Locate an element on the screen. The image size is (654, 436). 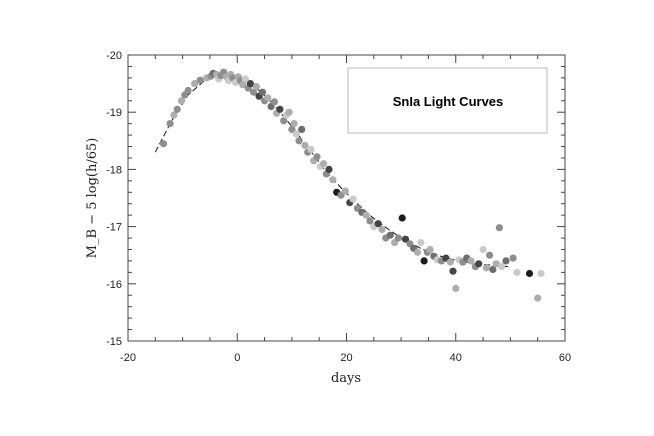
x-tick-label: 40 is located at coordinates (456, 358).